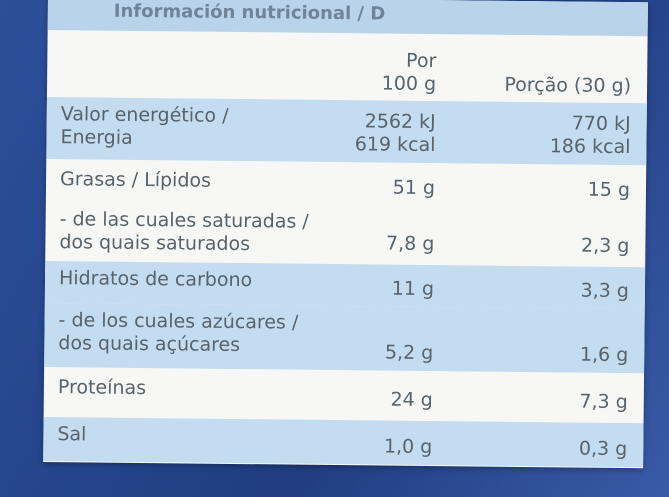 This screenshot has height=497, width=669. What do you see at coordinates (102, 388) in the screenshot?
I see `cell-text: Proteínas` at bounding box center [102, 388].